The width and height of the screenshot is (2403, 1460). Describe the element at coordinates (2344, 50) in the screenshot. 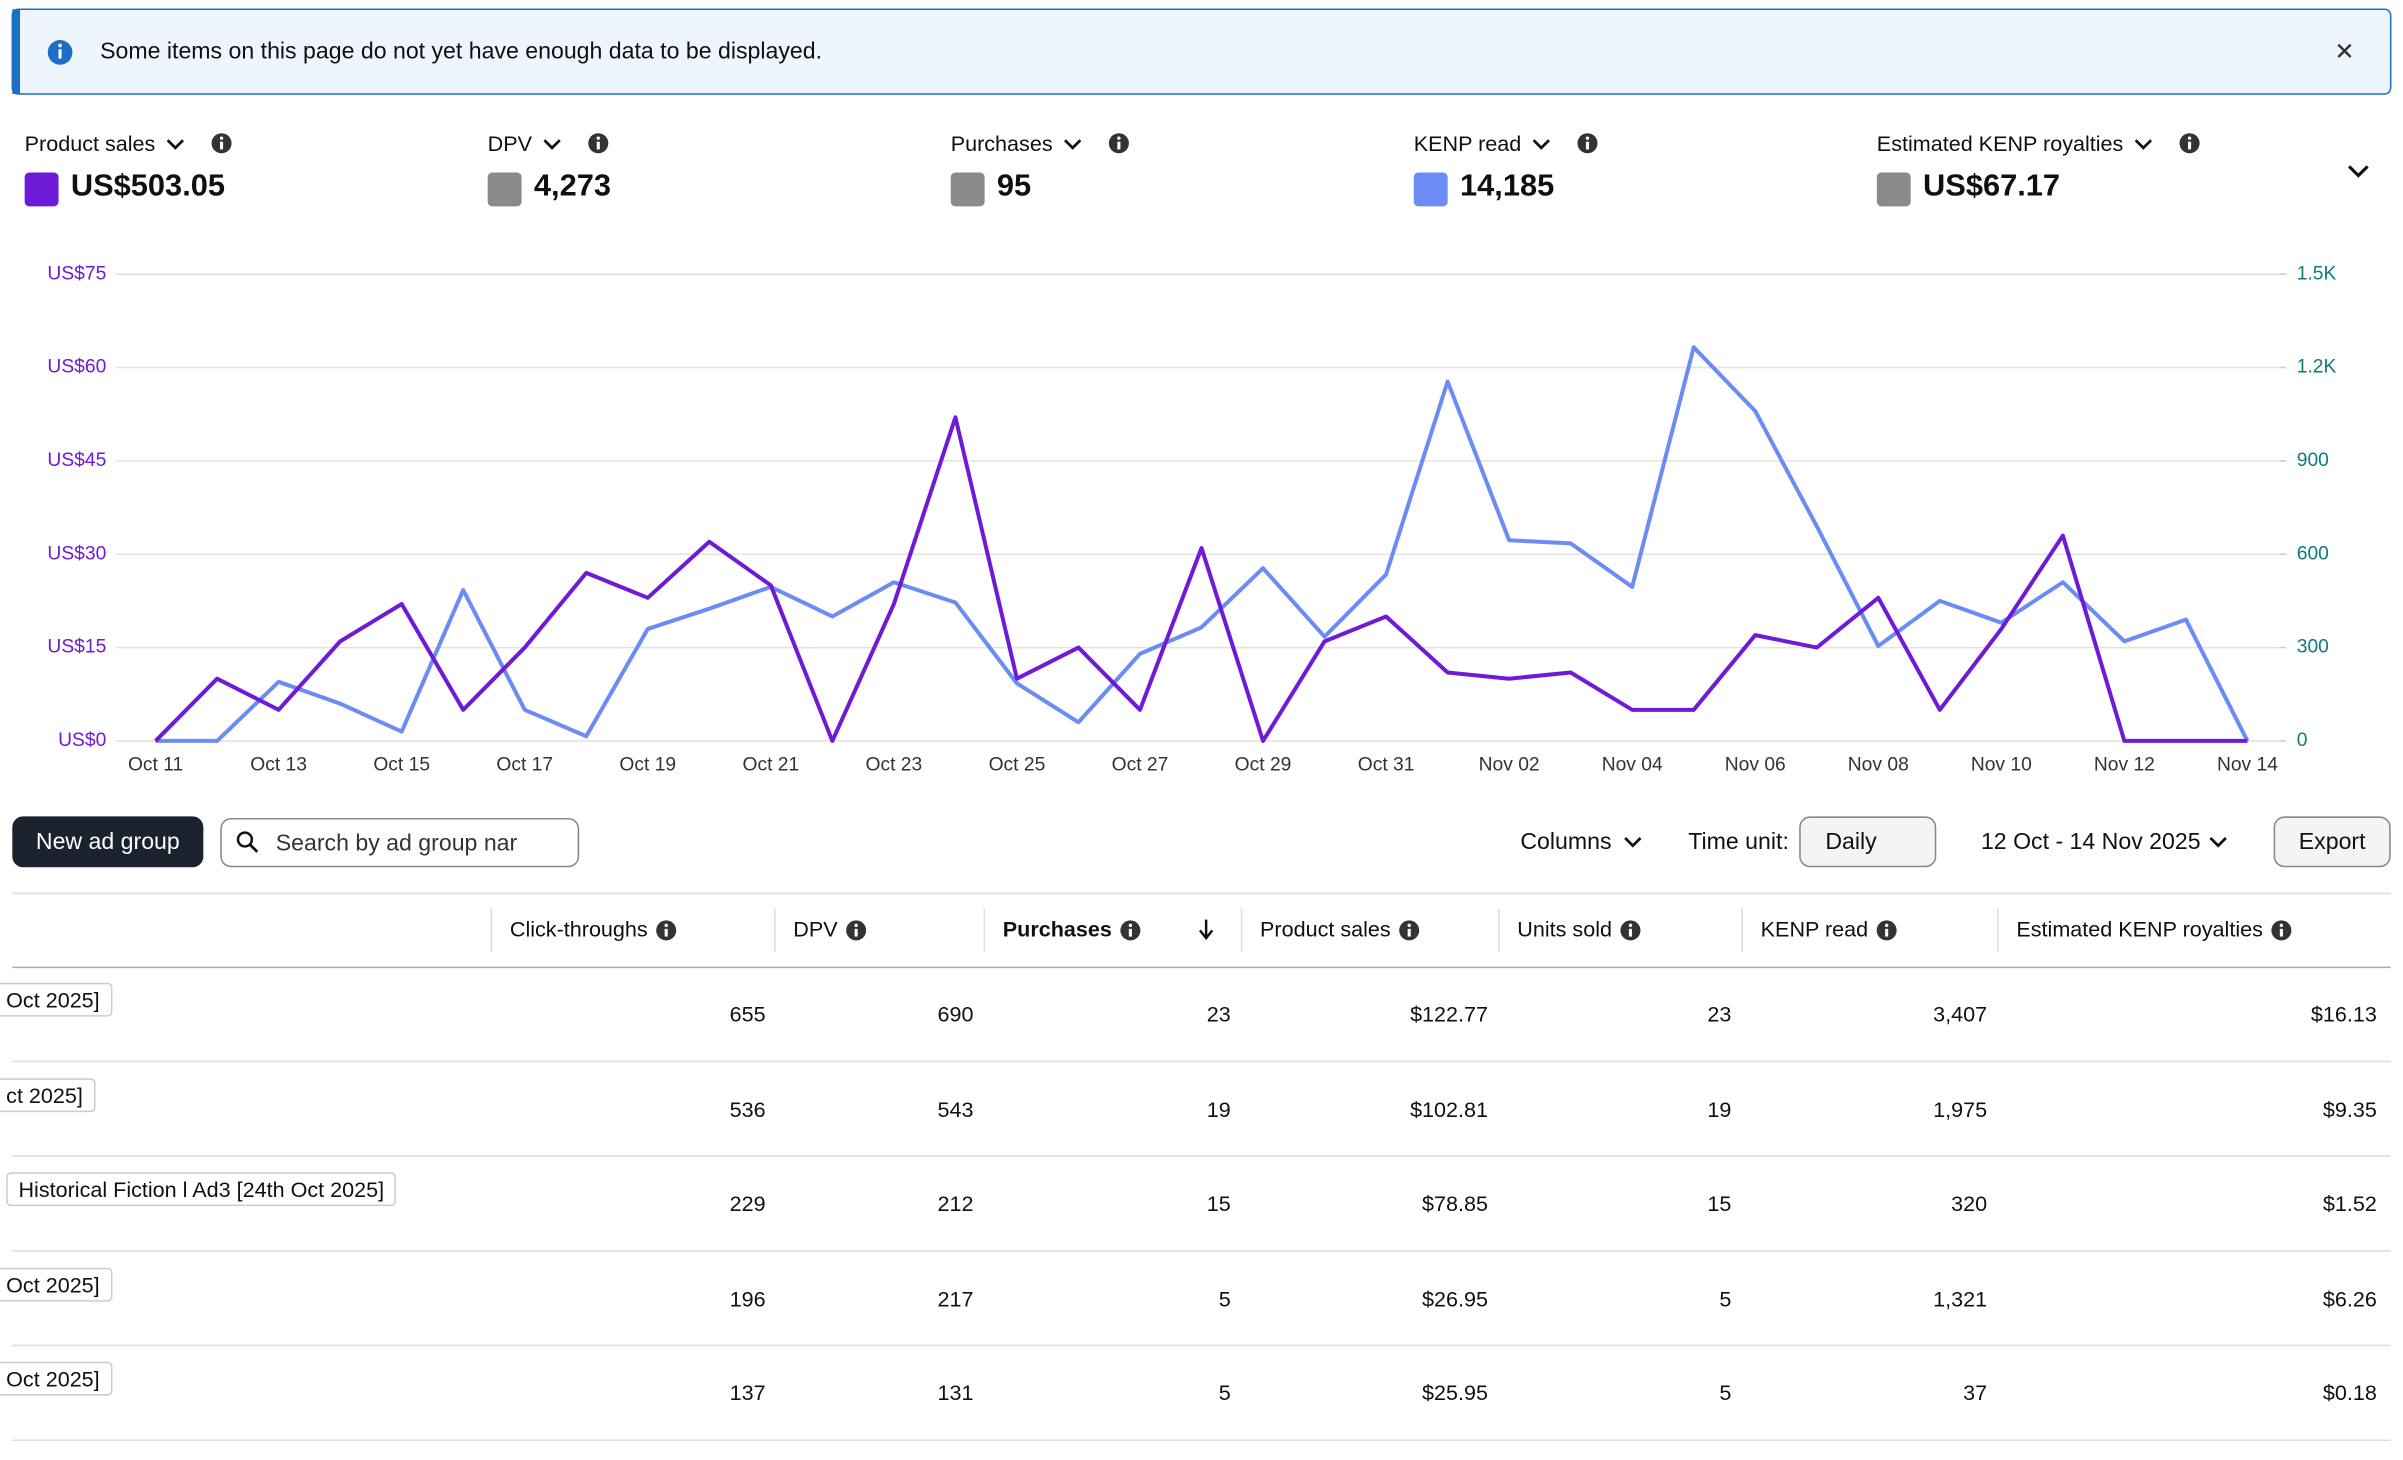

I see `close-icon` at that location.